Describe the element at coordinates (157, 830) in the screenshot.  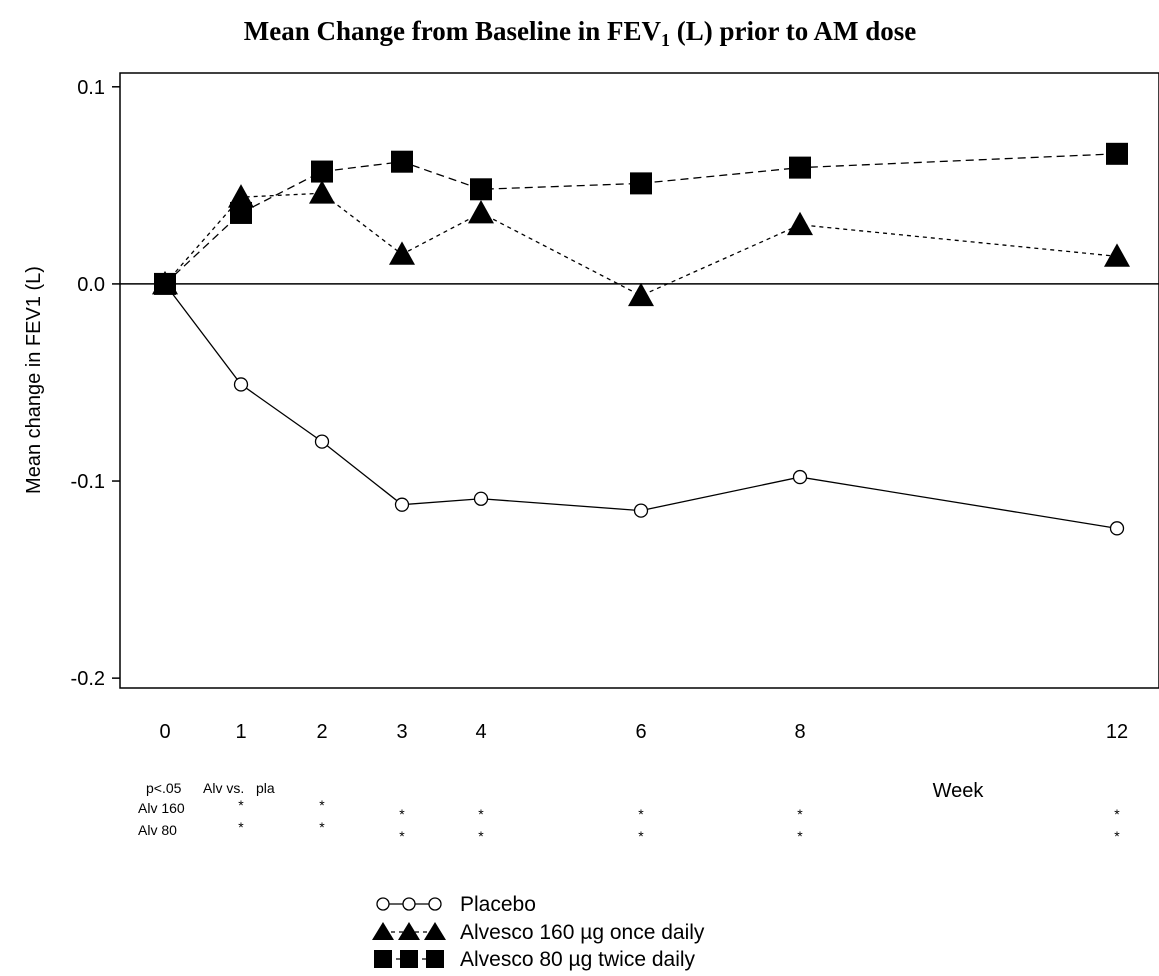
I see `sig-row-label: Alv 80` at that location.